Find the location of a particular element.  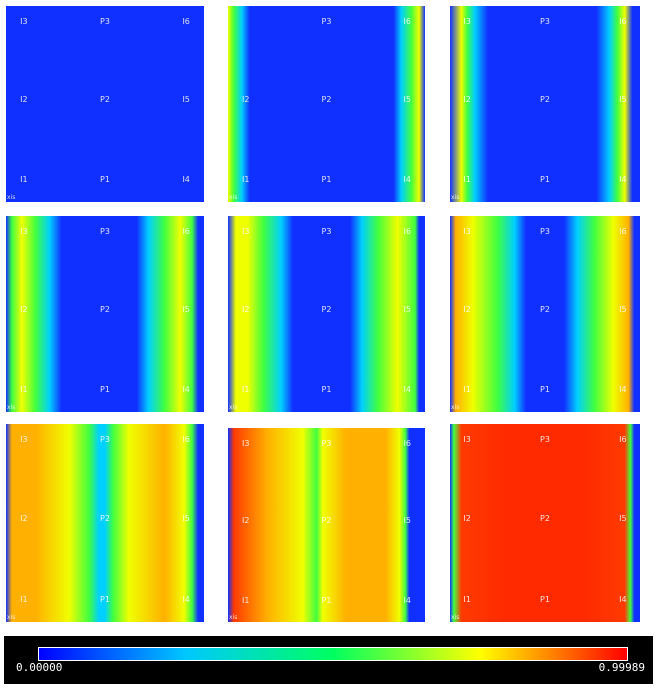

panel-6: I3 P3 I6 I2 P2 I5 I1 P1 I4 xis is located at coordinates (545, 314).